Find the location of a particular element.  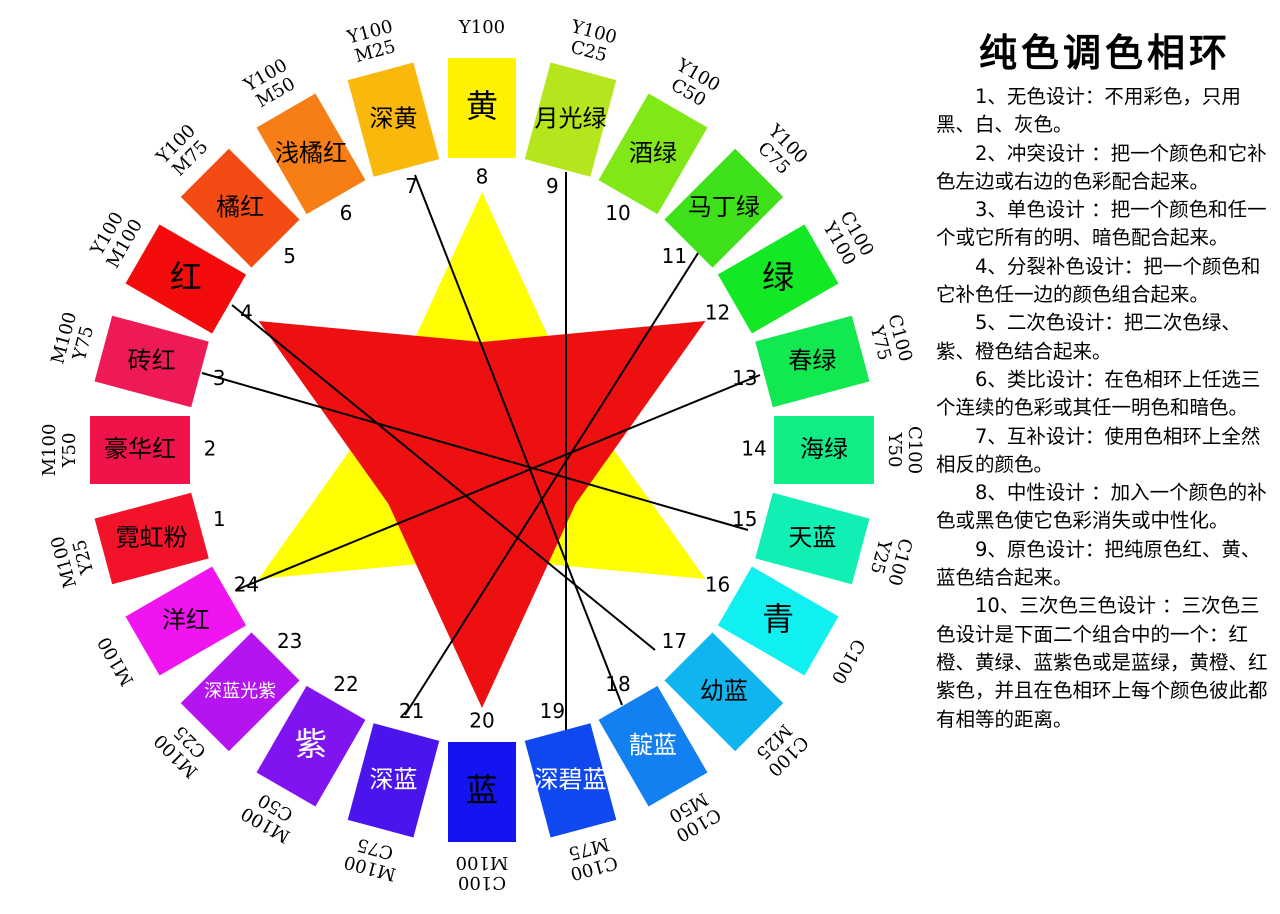

swatch-name: 深黄 is located at coordinates (393, 119).